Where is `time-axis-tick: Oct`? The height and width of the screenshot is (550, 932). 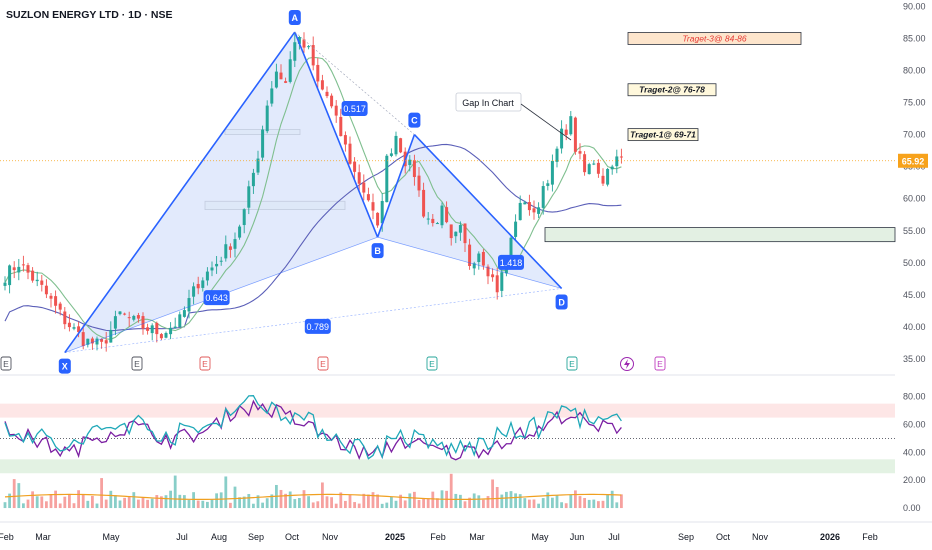 time-axis-tick: Oct is located at coordinates (723, 537).